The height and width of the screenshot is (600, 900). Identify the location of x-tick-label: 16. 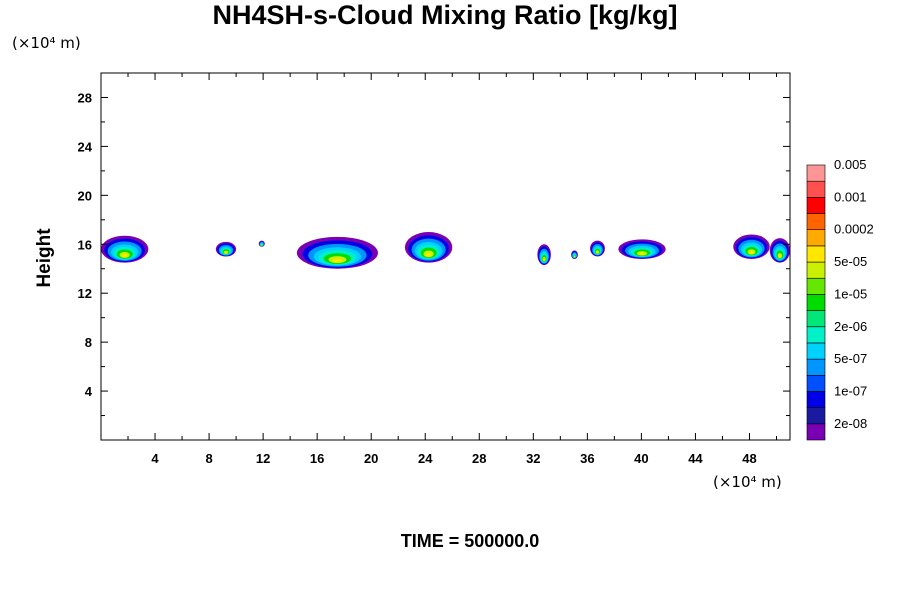
(317, 458).